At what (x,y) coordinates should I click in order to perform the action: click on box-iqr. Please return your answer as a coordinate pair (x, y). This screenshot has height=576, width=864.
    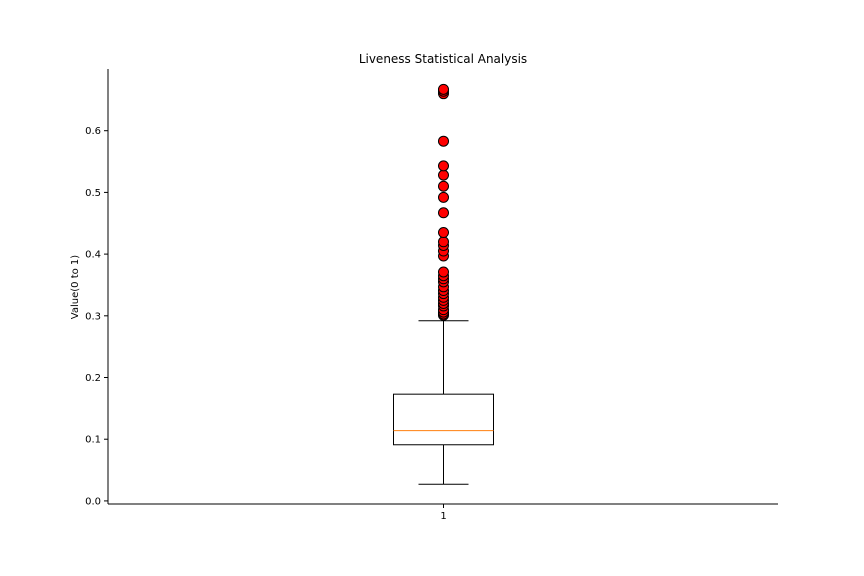
    Looking at the image, I should click on (443, 419).